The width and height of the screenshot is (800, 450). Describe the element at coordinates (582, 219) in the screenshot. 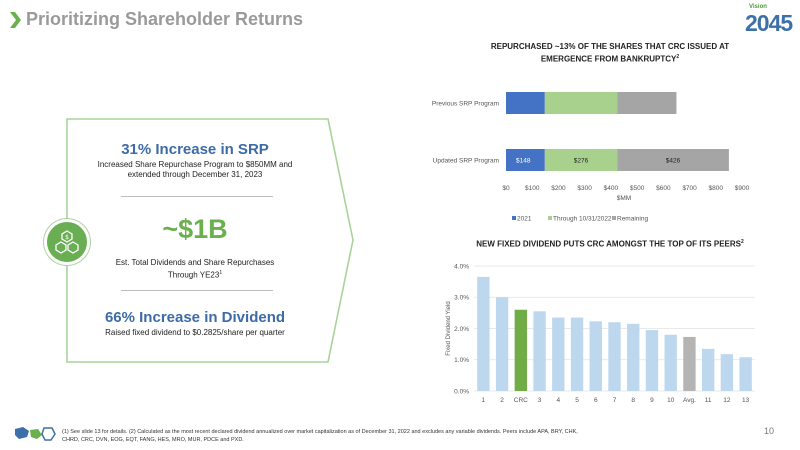

I see `legend-entry: Through 10/31/2022` at that location.